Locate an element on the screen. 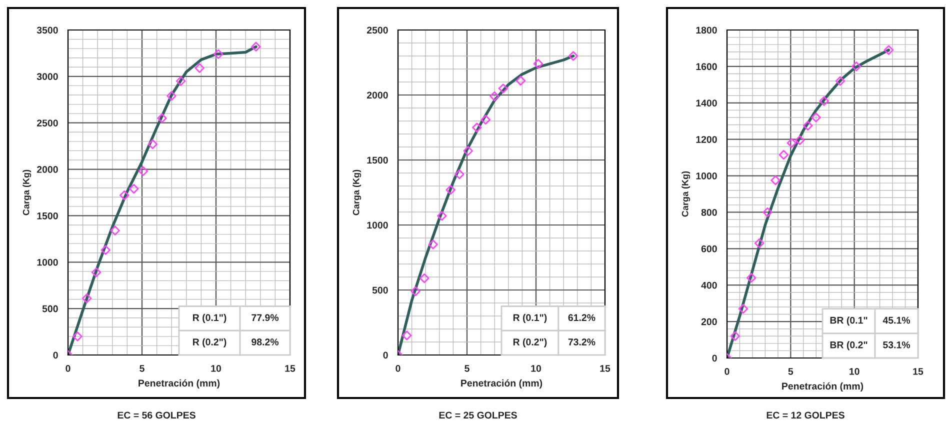  y-tick-label: 3500 is located at coordinates (47, 30).